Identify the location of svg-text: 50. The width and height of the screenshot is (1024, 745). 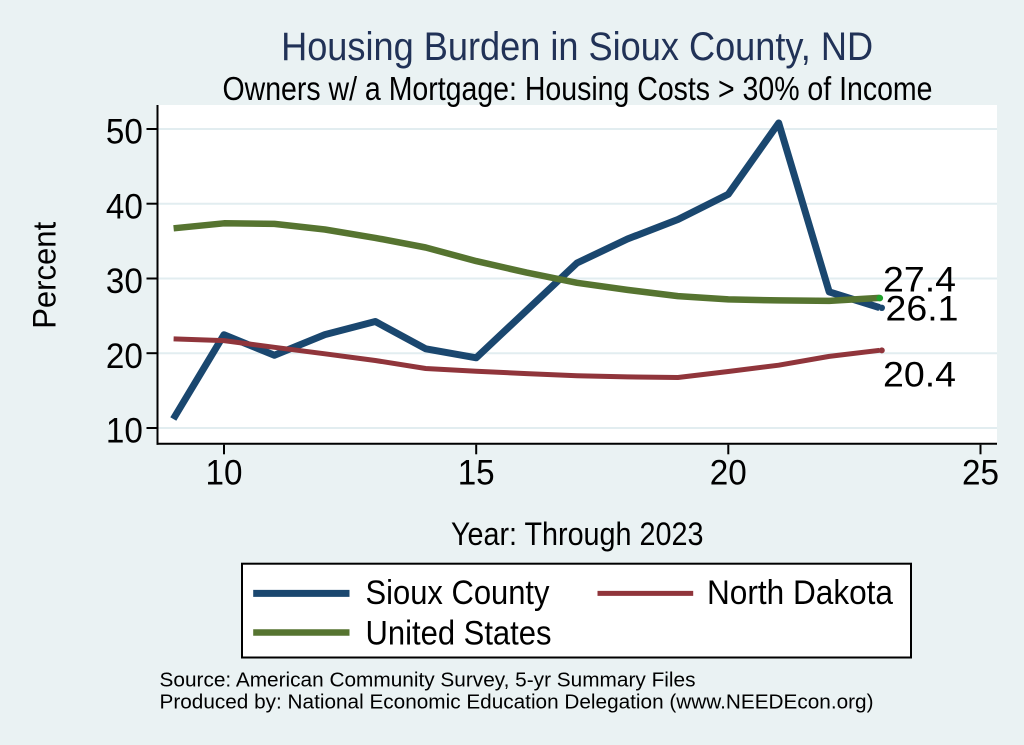
(124, 132).